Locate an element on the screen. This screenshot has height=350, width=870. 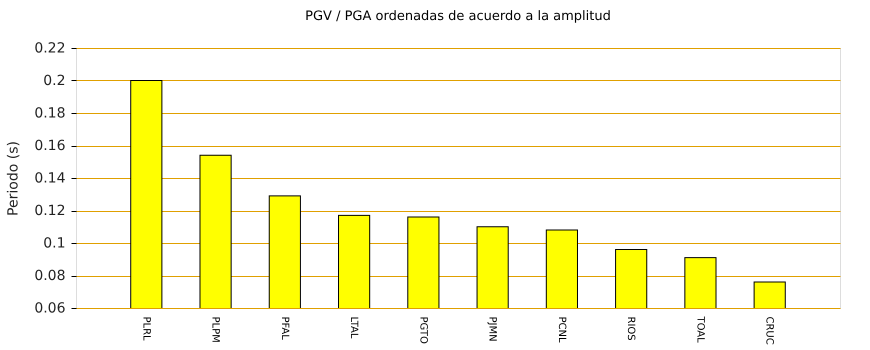
y-tick-label: 0.1 is located at coordinates (54, 244).